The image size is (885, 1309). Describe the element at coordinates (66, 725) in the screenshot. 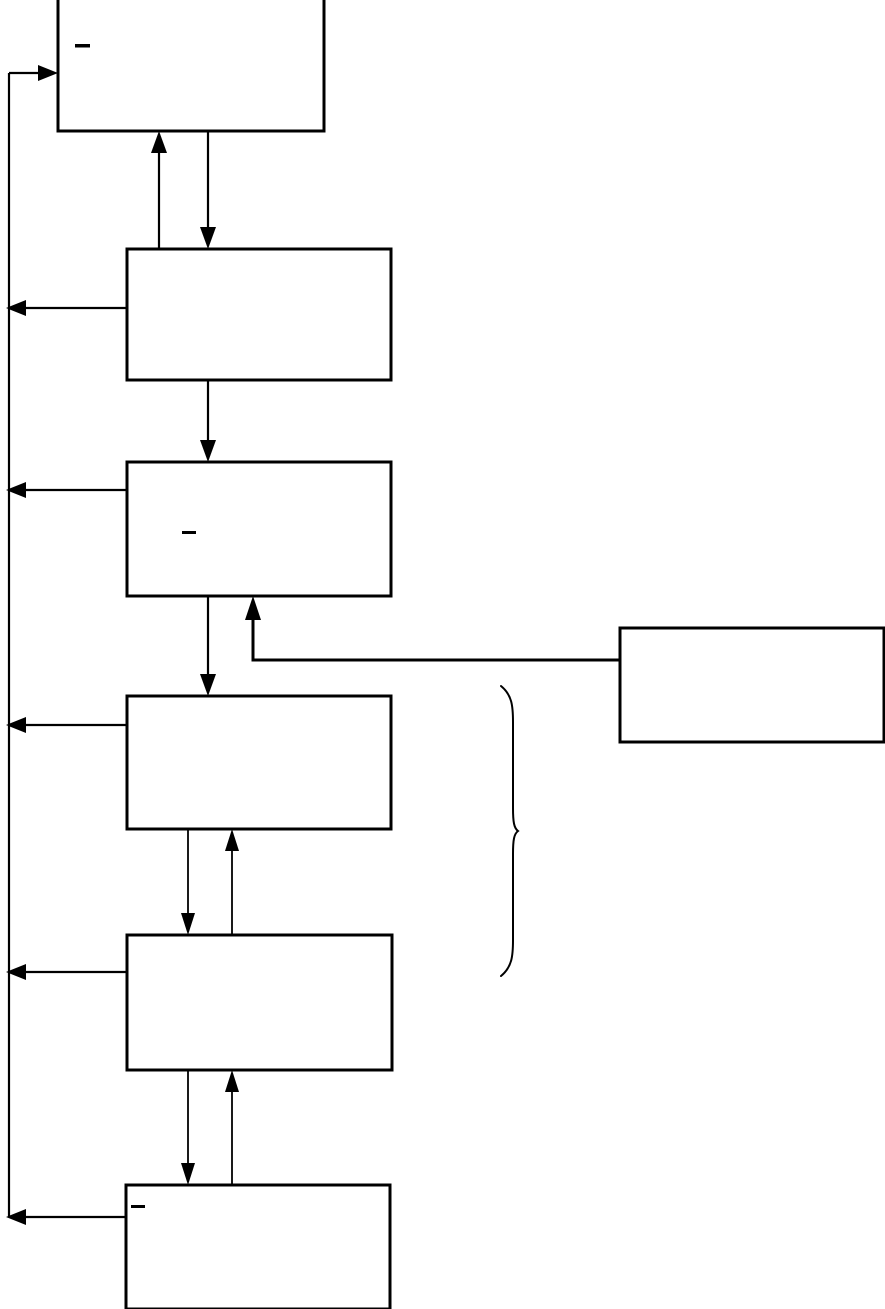

I see `connector-block-4-to-rail` at that location.